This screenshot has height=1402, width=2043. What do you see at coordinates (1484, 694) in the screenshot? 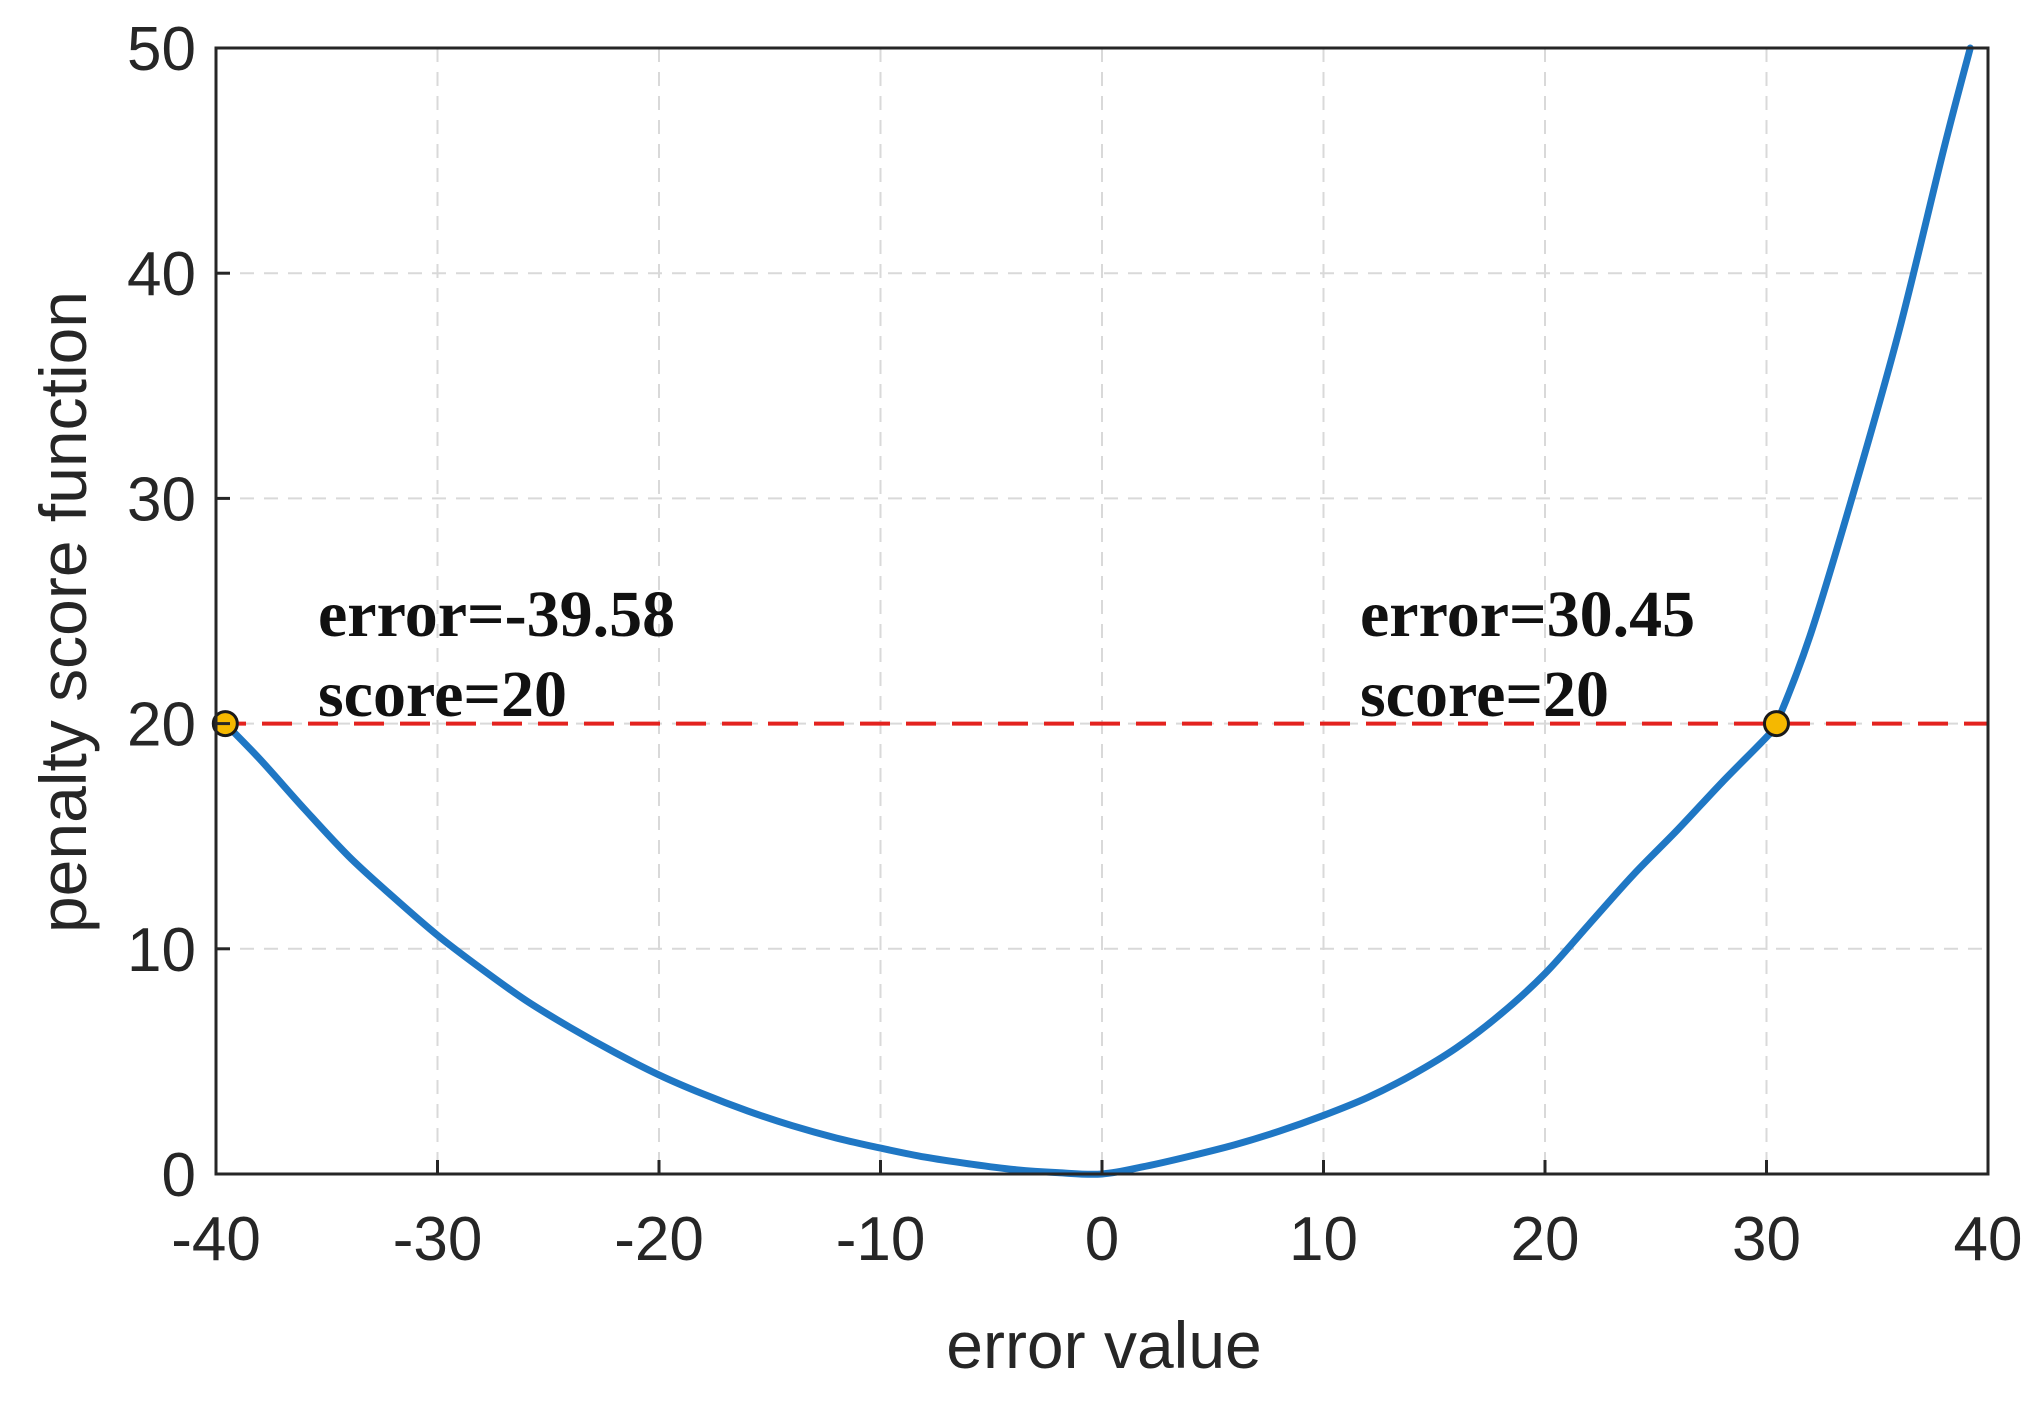
I see `annotation-right-score: score=20` at bounding box center [1484, 694].